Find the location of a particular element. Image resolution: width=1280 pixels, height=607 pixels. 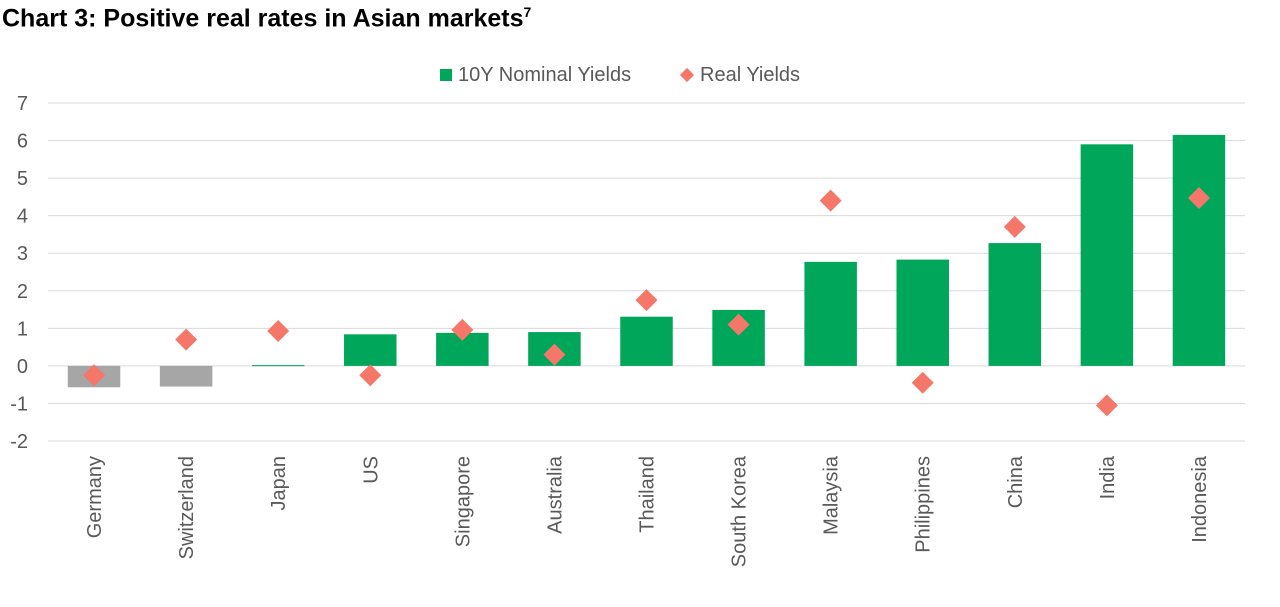

y-tick-label: 2 is located at coordinates (22, 292).